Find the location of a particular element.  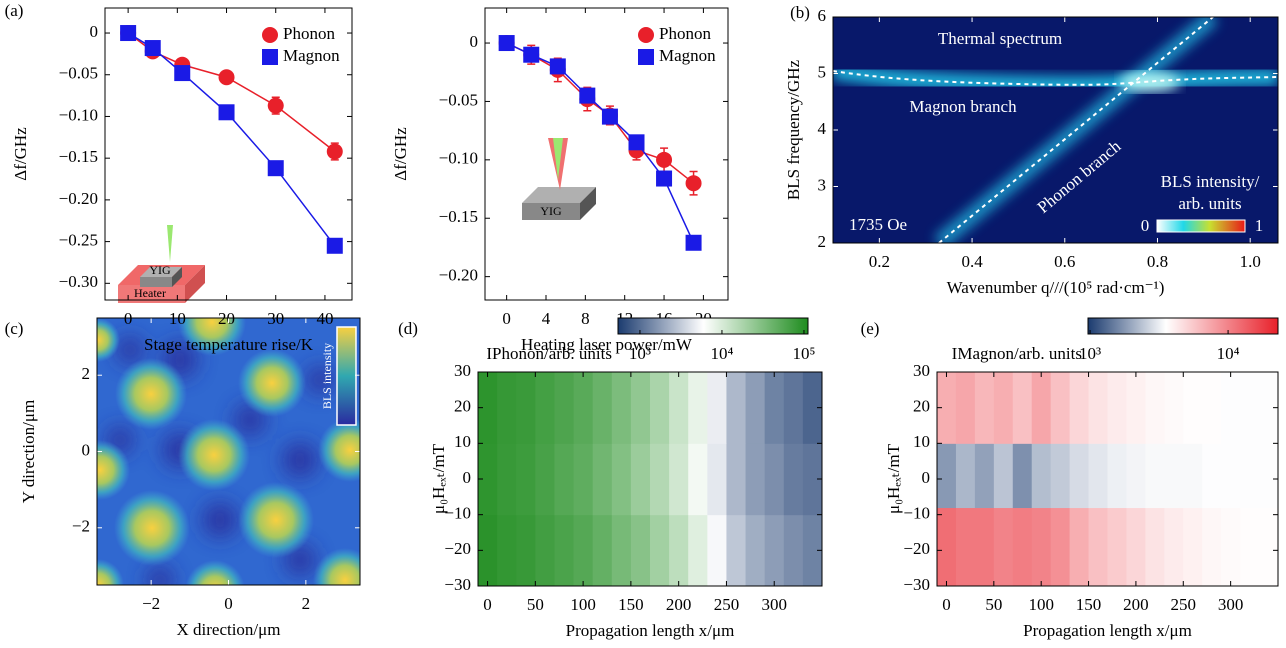

series-line is located at coordinates (231, 139).